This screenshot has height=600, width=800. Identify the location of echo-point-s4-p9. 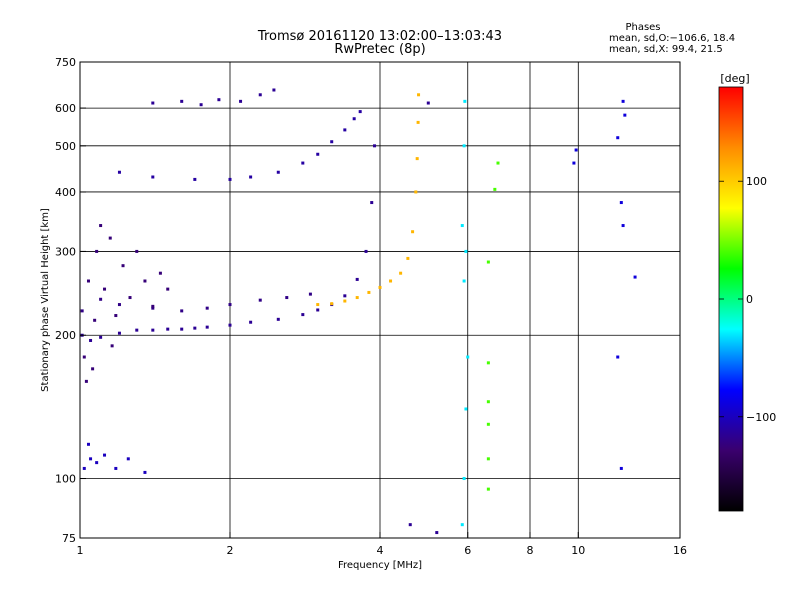
(413, 232).